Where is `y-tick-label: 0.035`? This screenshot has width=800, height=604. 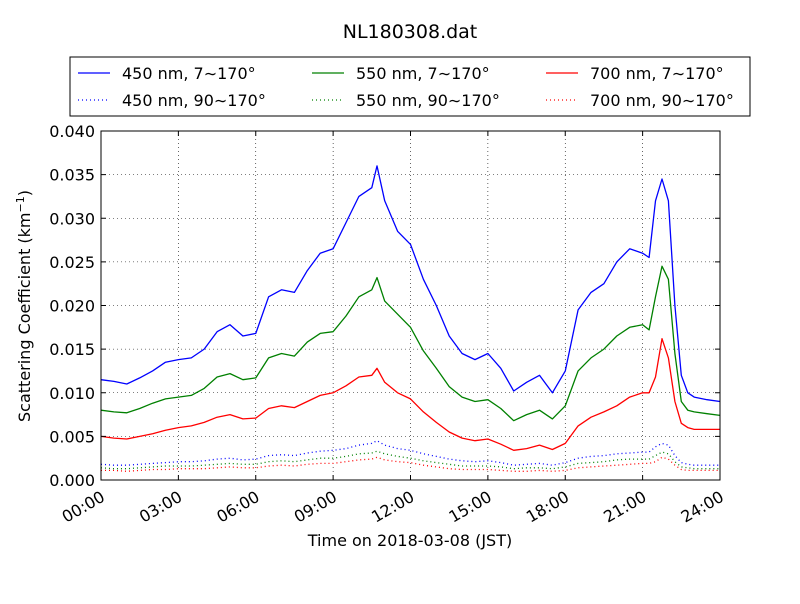 y-tick-label: 0.035 is located at coordinates (72, 175).